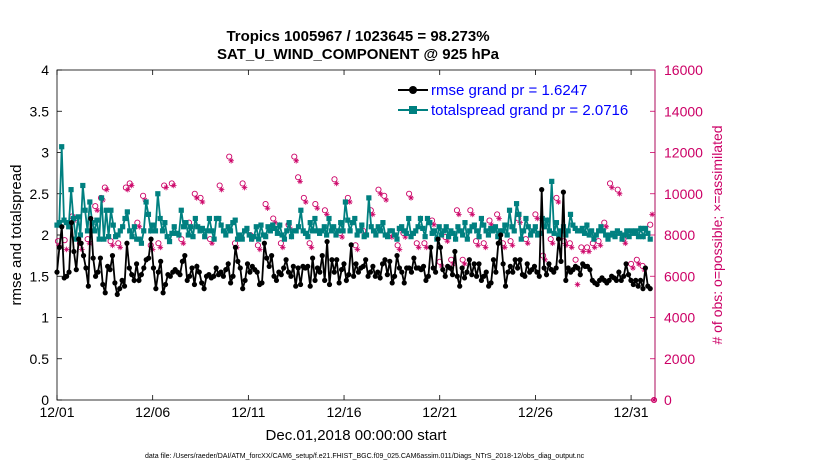  Describe the element at coordinates (248, 412) in the screenshot. I see `x-tick-label: 12/11` at that location.